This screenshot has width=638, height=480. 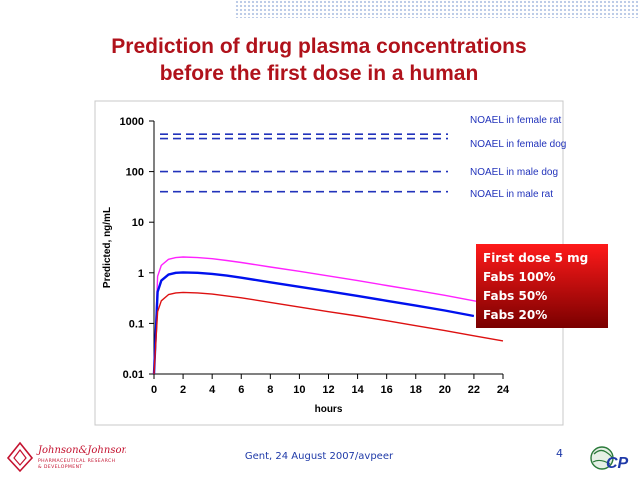 What do you see at coordinates (20, 457) in the screenshot?
I see `jj-emblem-icon` at bounding box center [20, 457].